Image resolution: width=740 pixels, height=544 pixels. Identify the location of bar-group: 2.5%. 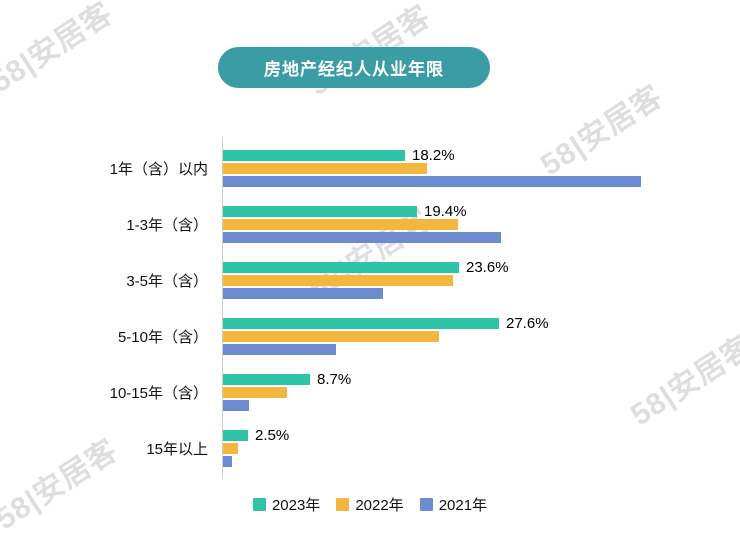
(474, 446).